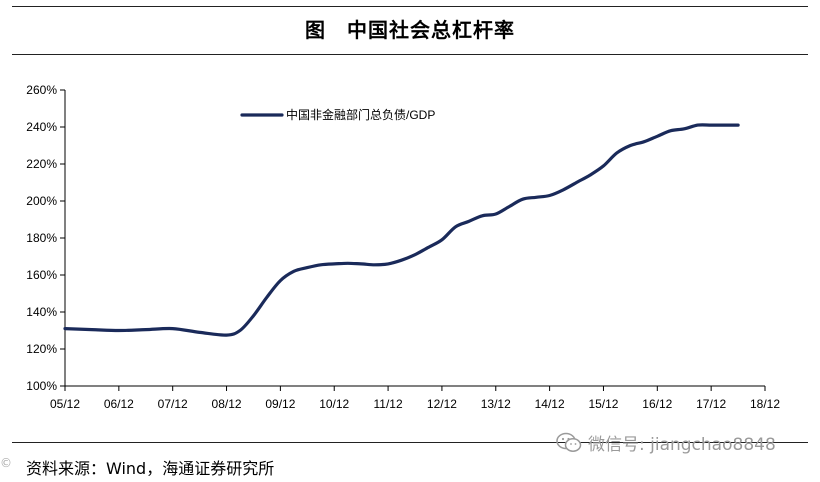 This screenshot has width=820, height=482. Describe the element at coordinates (334, 404) in the screenshot. I see `x-tick-label: 10/12` at that location.